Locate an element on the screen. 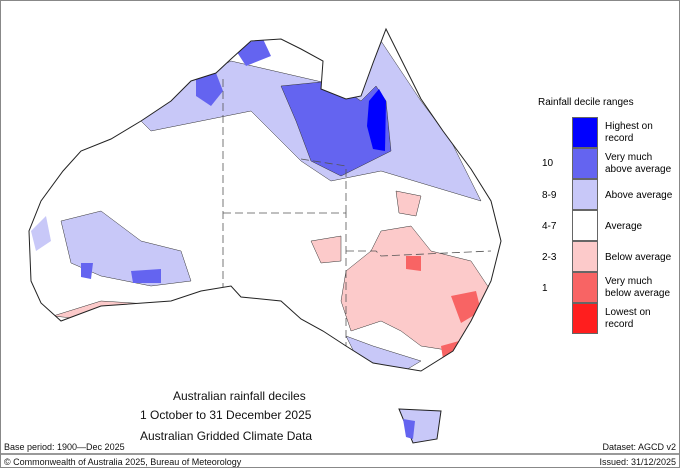 This screenshot has height=468, width=680. legend-range: 10 is located at coordinates (548, 163).